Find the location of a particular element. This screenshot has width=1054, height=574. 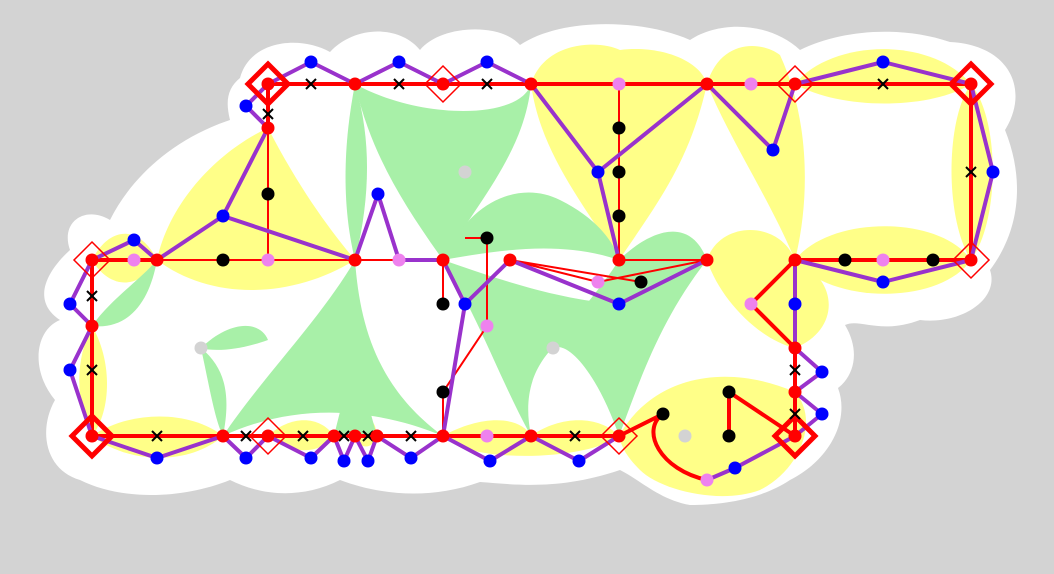

yellow-region-left-upper is located at coordinates (256, 209).